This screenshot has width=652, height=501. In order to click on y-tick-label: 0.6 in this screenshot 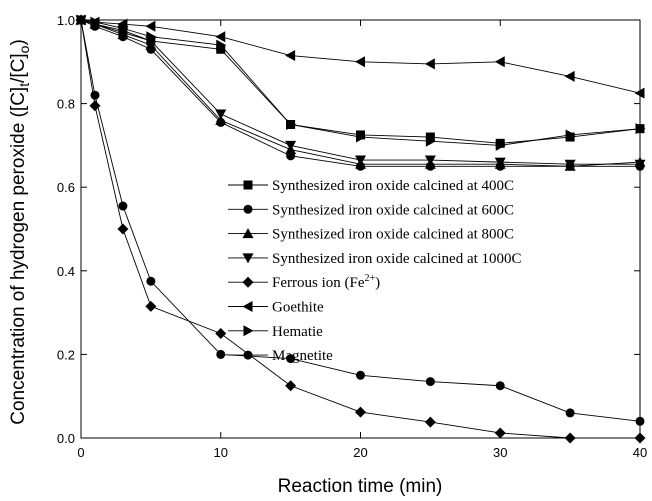, I will do `click(66, 187)`.